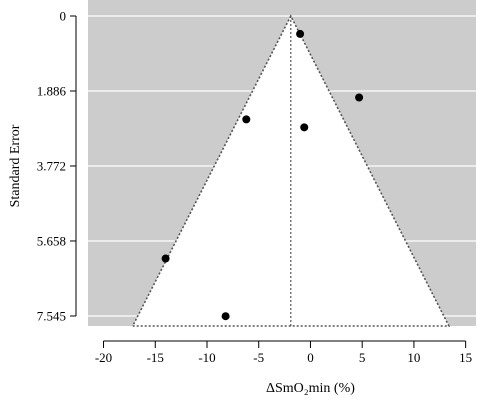 This screenshot has height=404, width=486. What do you see at coordinates (155, 357) in the screenshot?
I see `x-tick-label: -15` at bounding box center [155, 357].